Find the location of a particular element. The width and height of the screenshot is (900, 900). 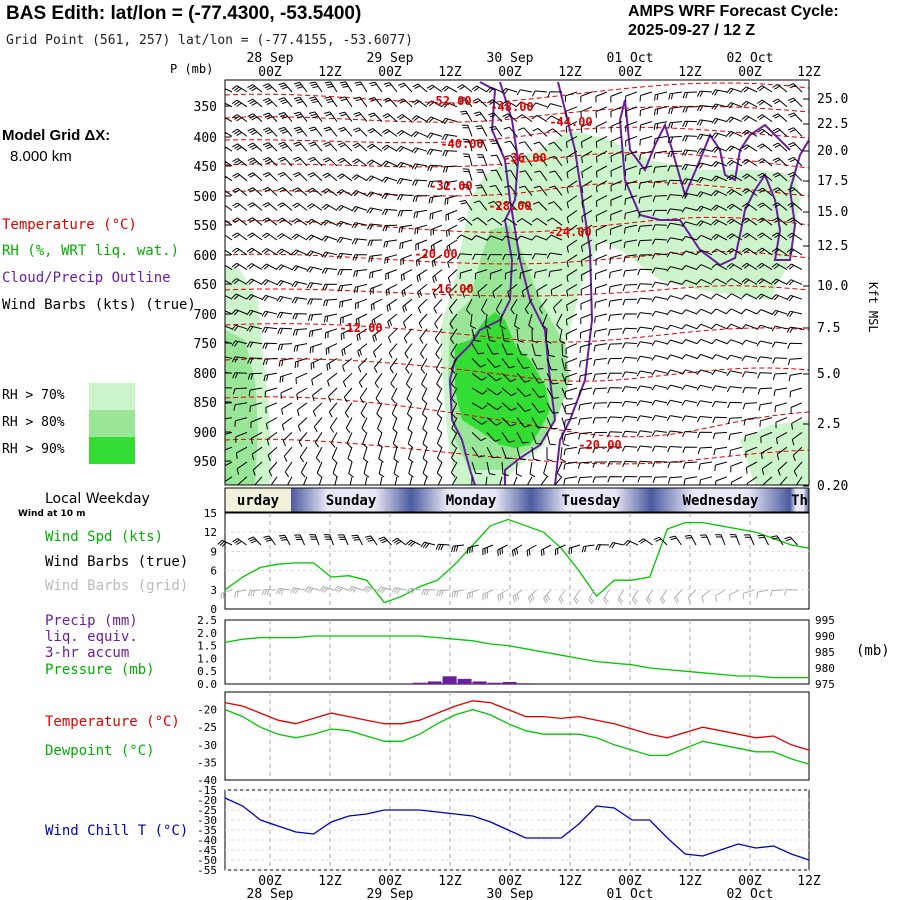

top-hour-6: 00Z is located at coordinates (630, 72).